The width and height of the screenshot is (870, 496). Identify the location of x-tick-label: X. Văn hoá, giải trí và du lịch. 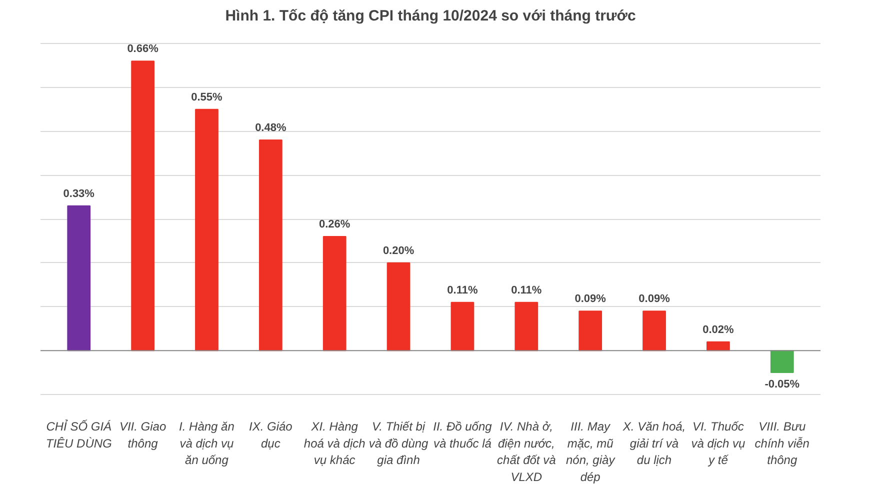
(654, 444).